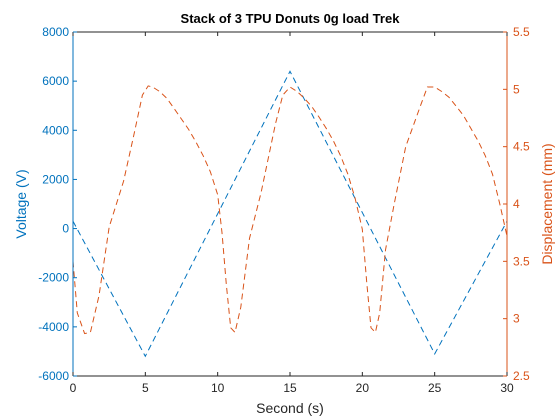  I want to click on y-left-tick-label: 2000, so click(55, 179).